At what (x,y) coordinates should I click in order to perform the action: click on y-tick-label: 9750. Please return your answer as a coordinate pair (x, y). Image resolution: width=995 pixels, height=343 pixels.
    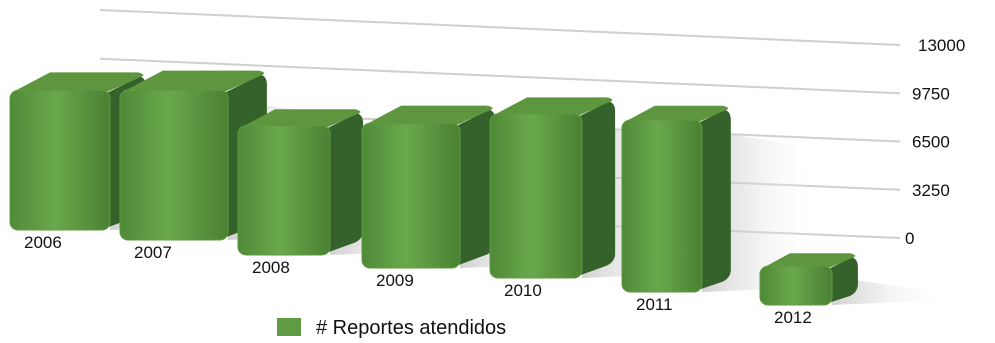
    Looking at the image, I should click on (931, 93).